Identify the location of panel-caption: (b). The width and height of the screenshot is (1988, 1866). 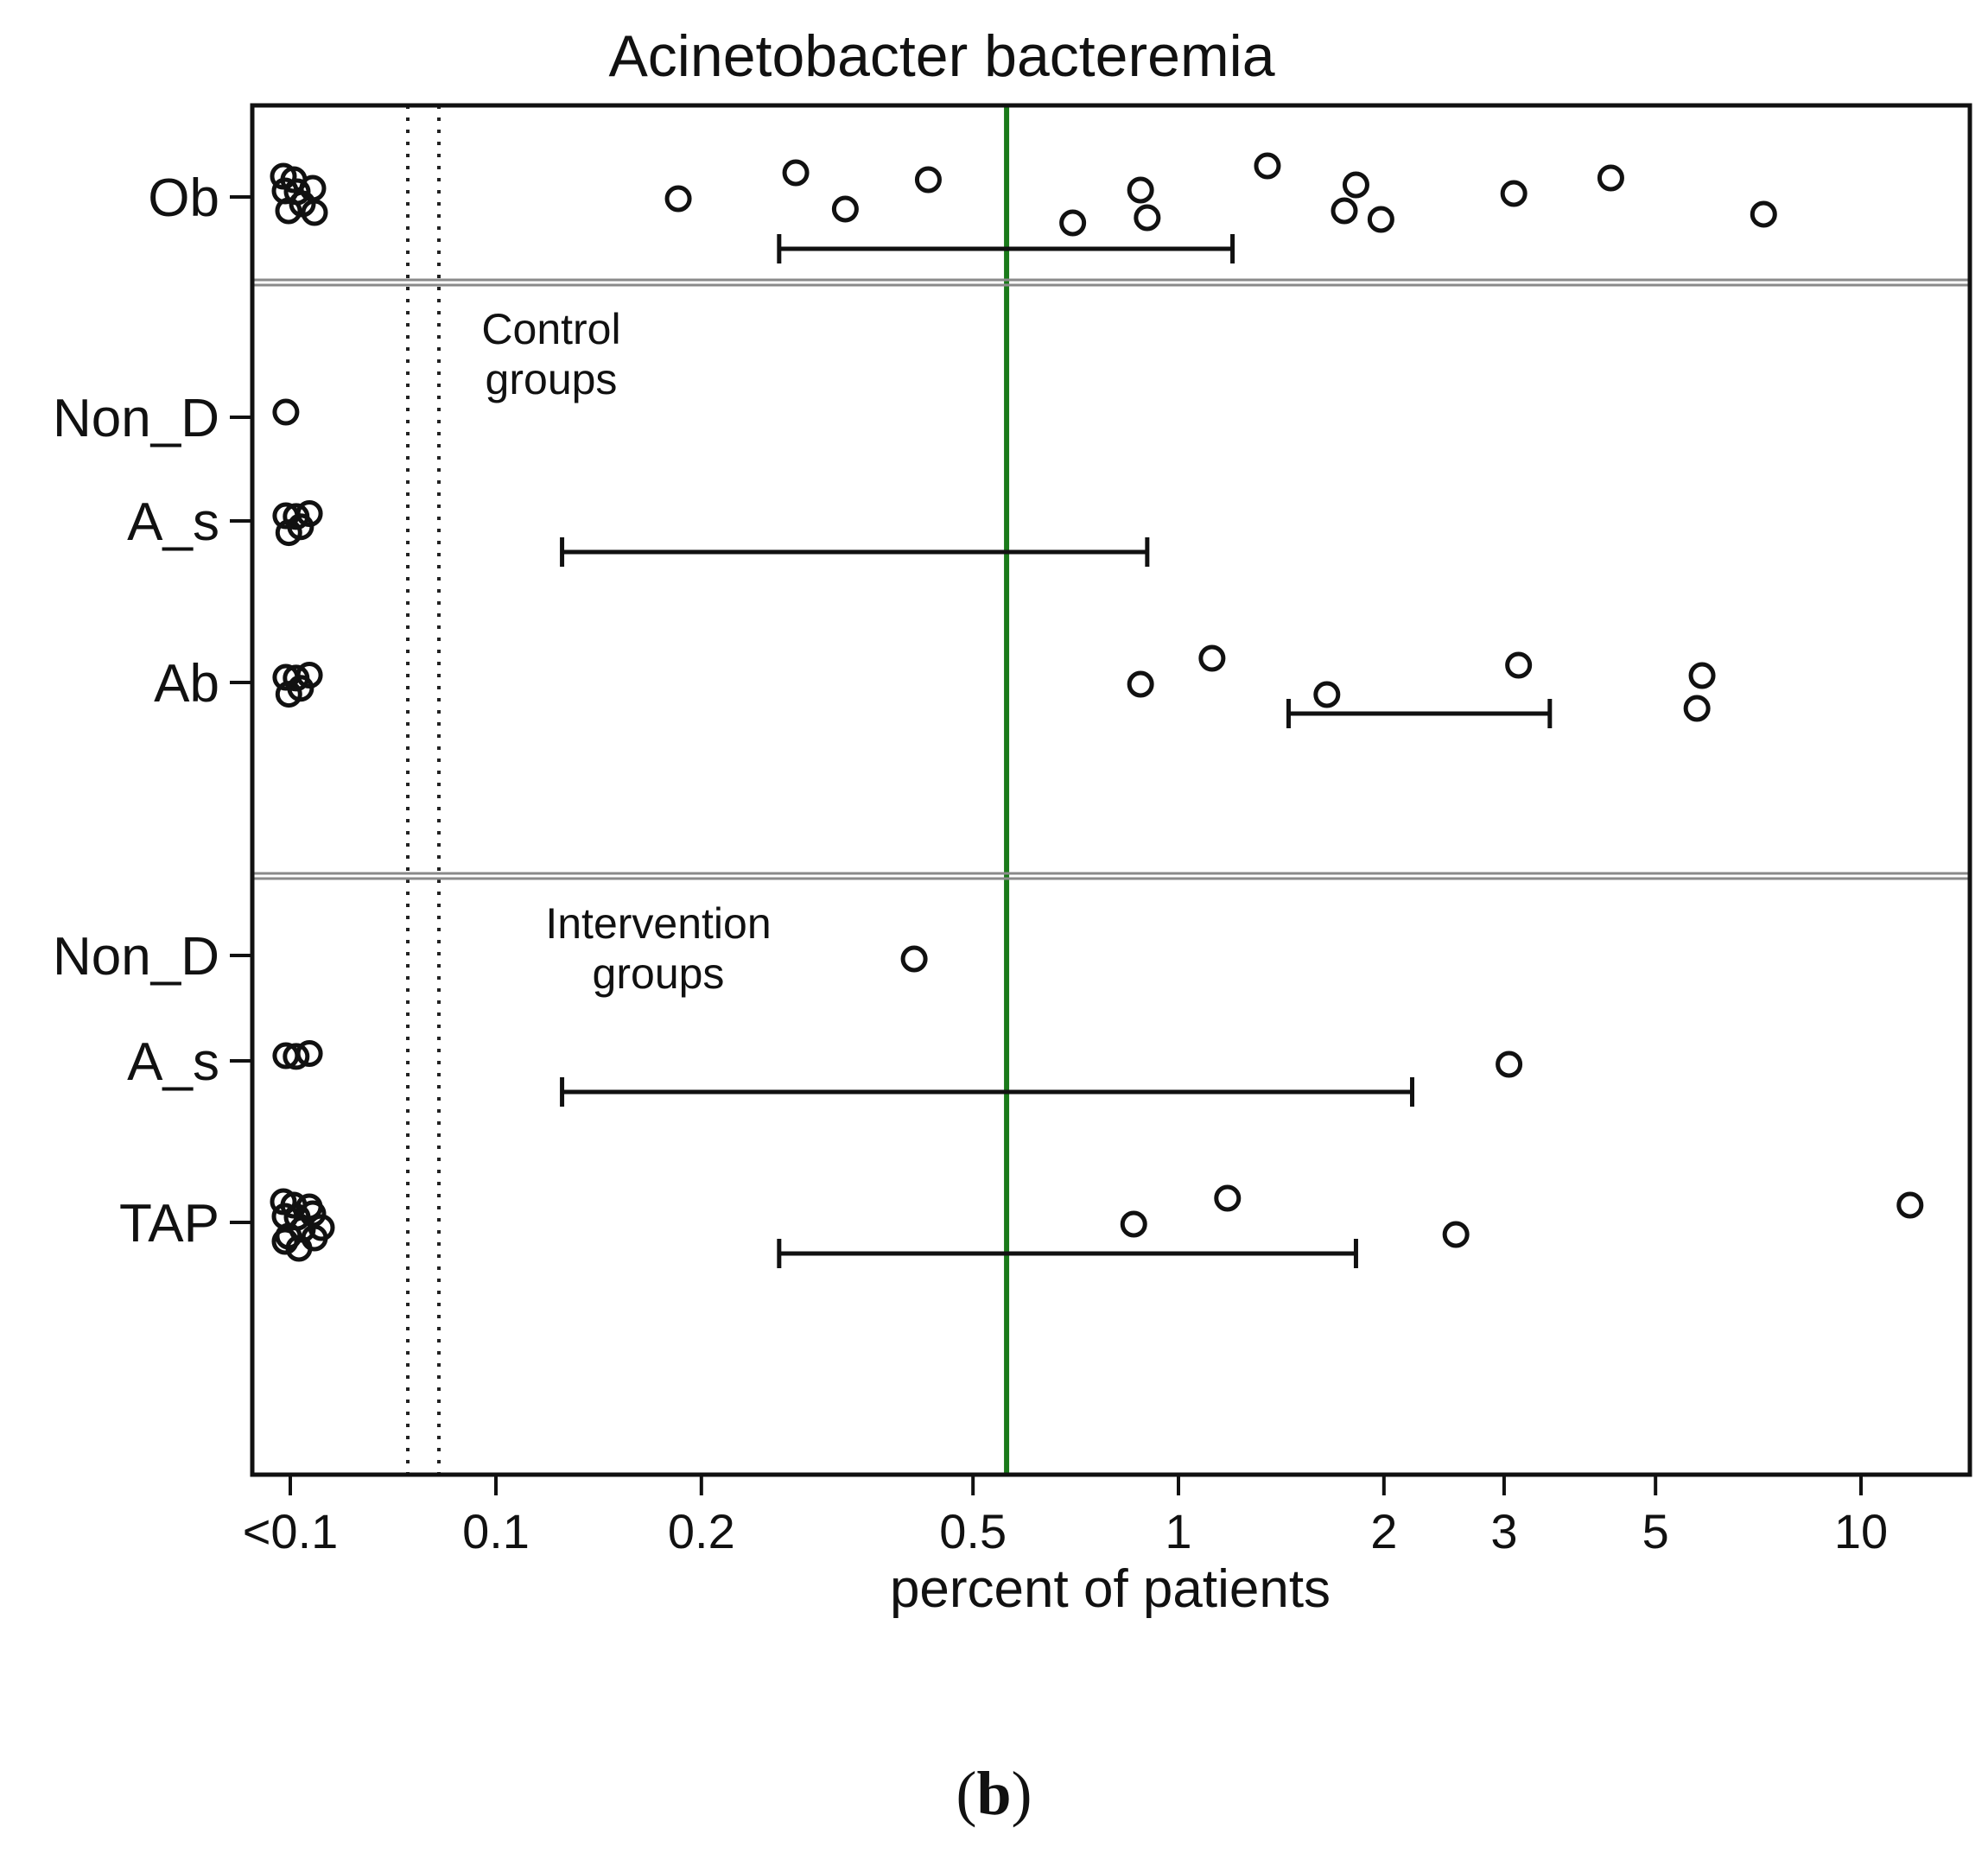
(994, 1794).